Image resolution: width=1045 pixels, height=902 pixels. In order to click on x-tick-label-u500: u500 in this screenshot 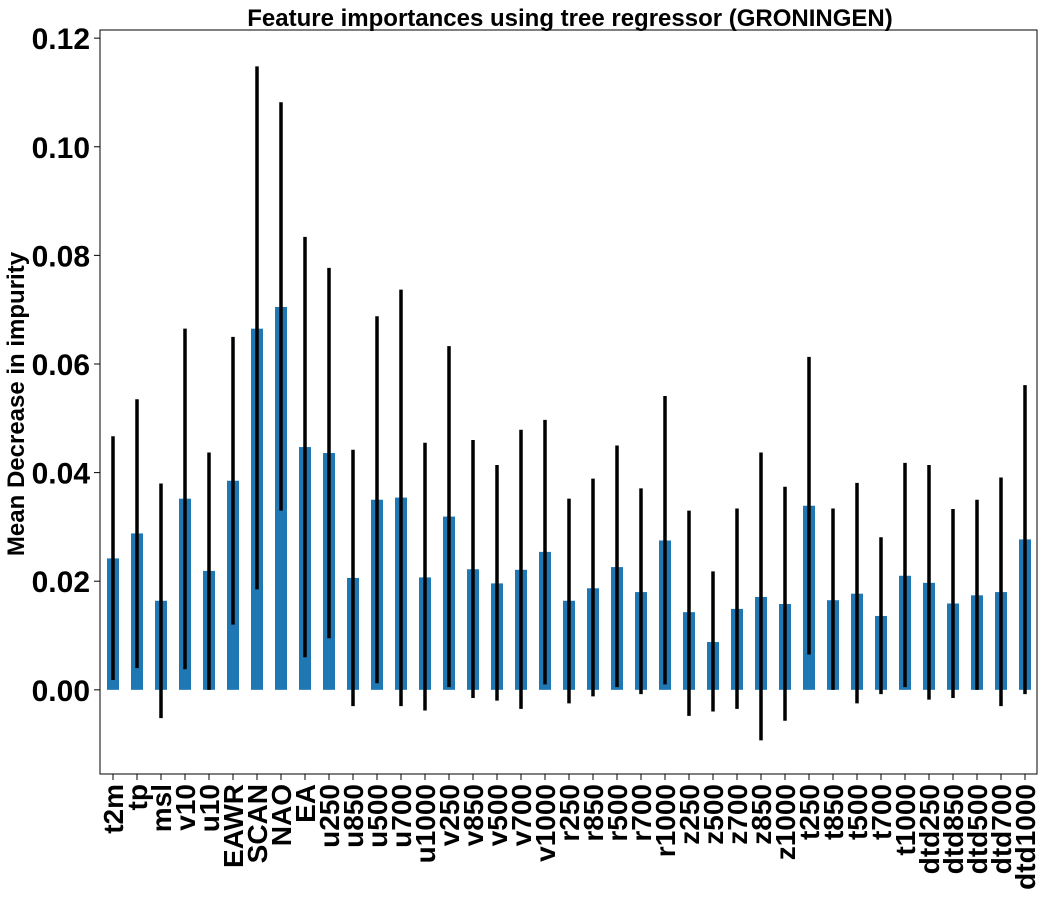, I will do `click(377, 816)`.